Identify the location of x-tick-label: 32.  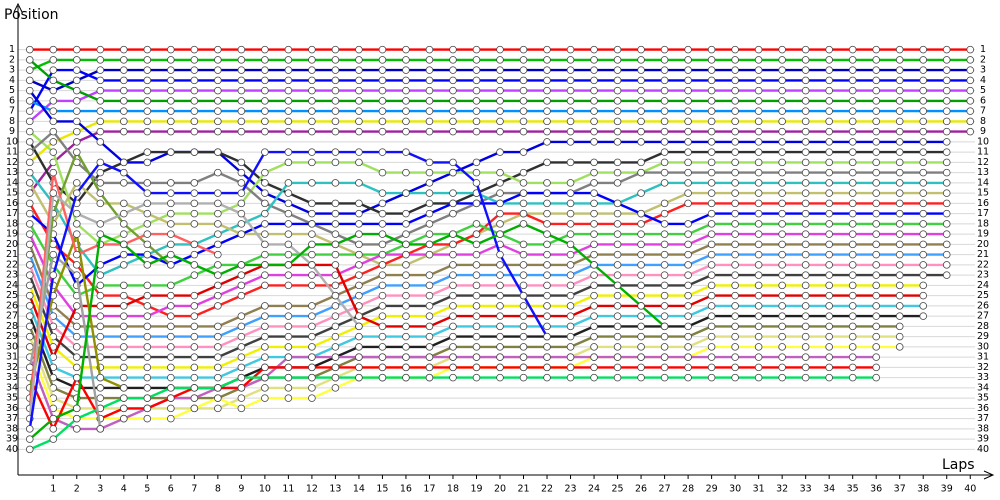
(782, 489).